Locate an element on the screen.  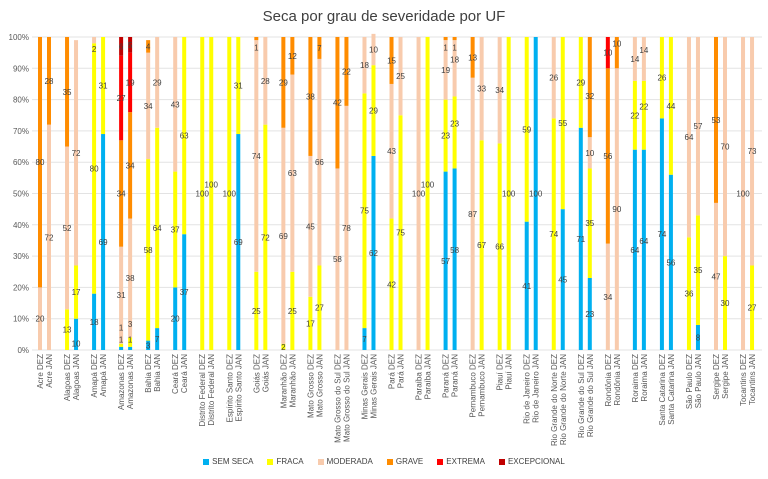
data-label: 8 is located at coordinates (698, 337).